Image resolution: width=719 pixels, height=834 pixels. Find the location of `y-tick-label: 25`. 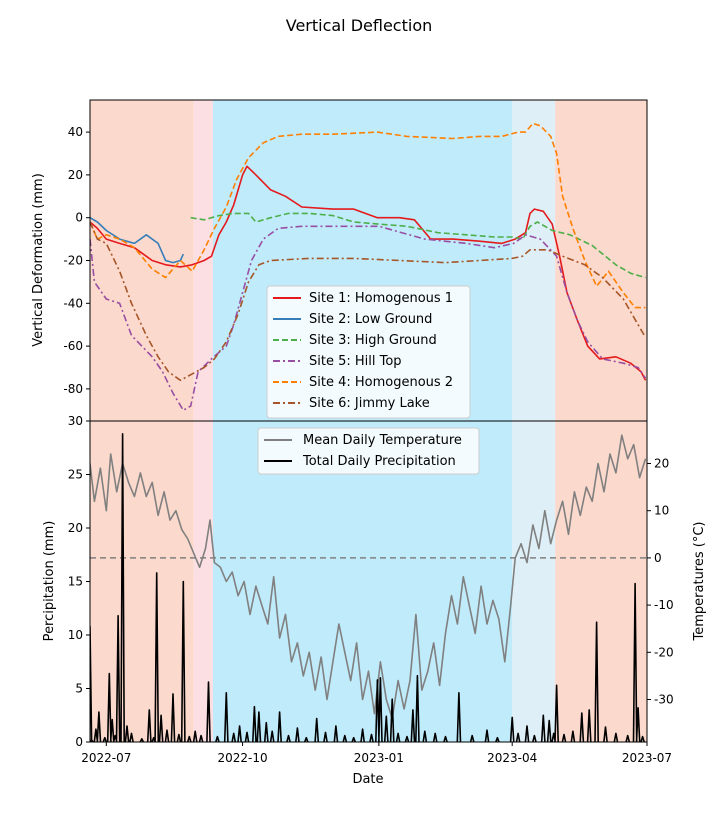

y-tick-label: 25 is located at coordinates (75, 475).